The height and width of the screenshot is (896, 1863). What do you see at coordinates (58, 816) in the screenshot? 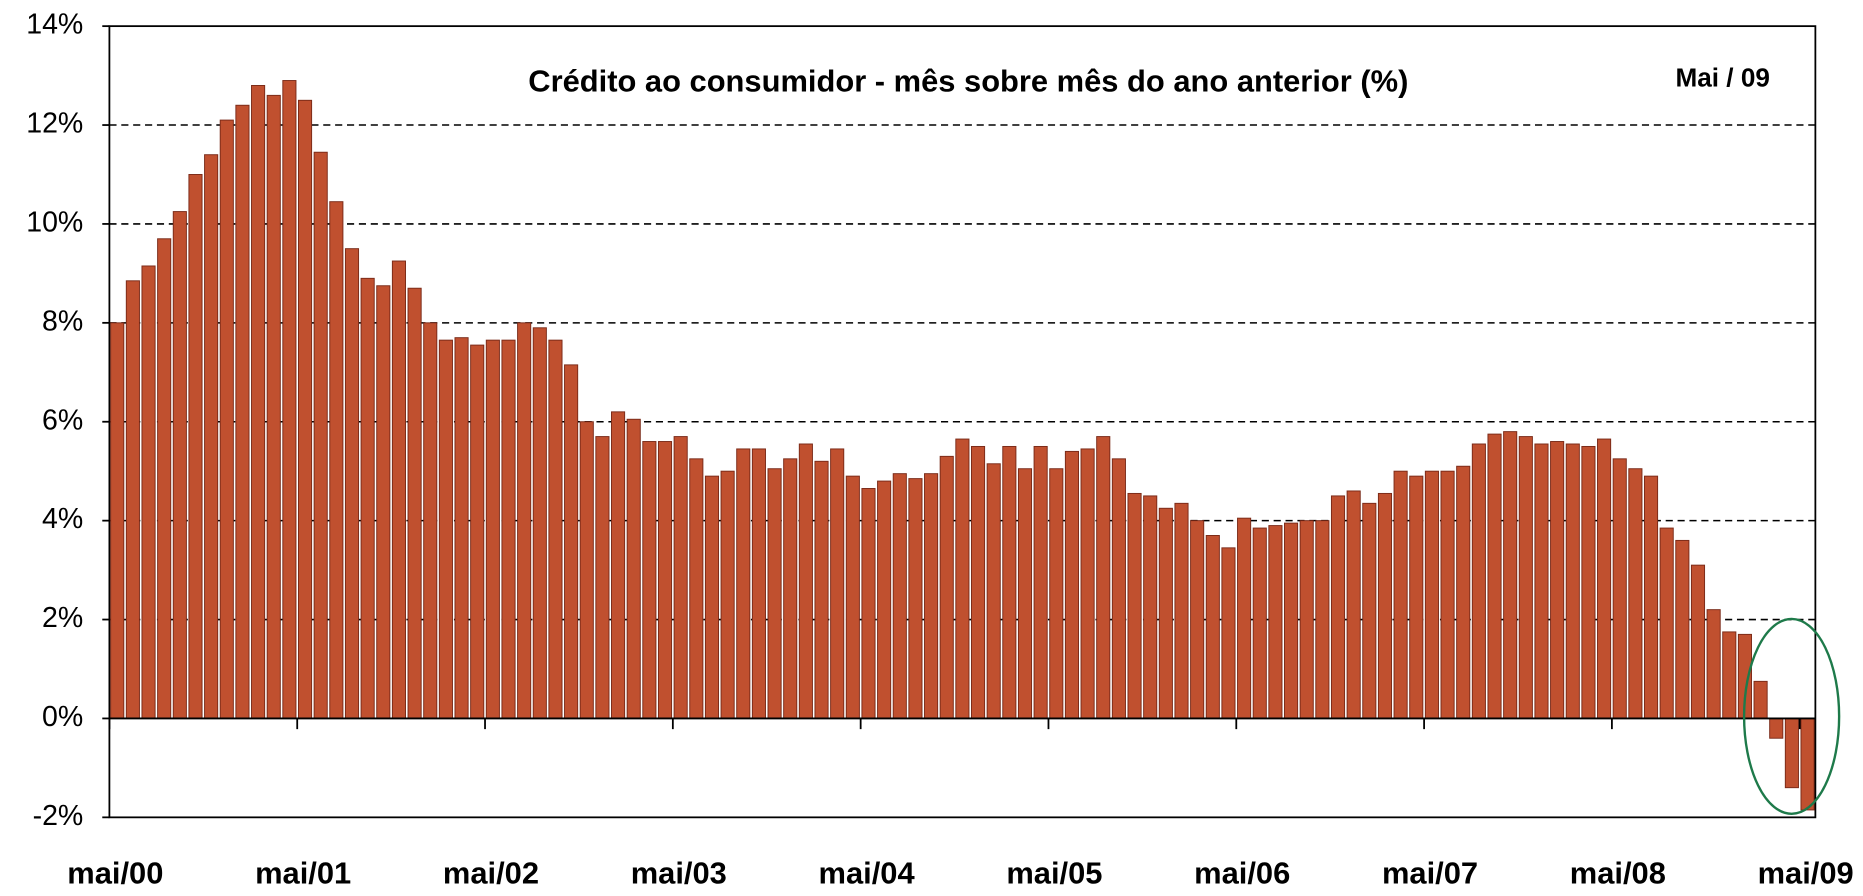
I see `y-tick-label: -2%` at bounding box center [58, 816].